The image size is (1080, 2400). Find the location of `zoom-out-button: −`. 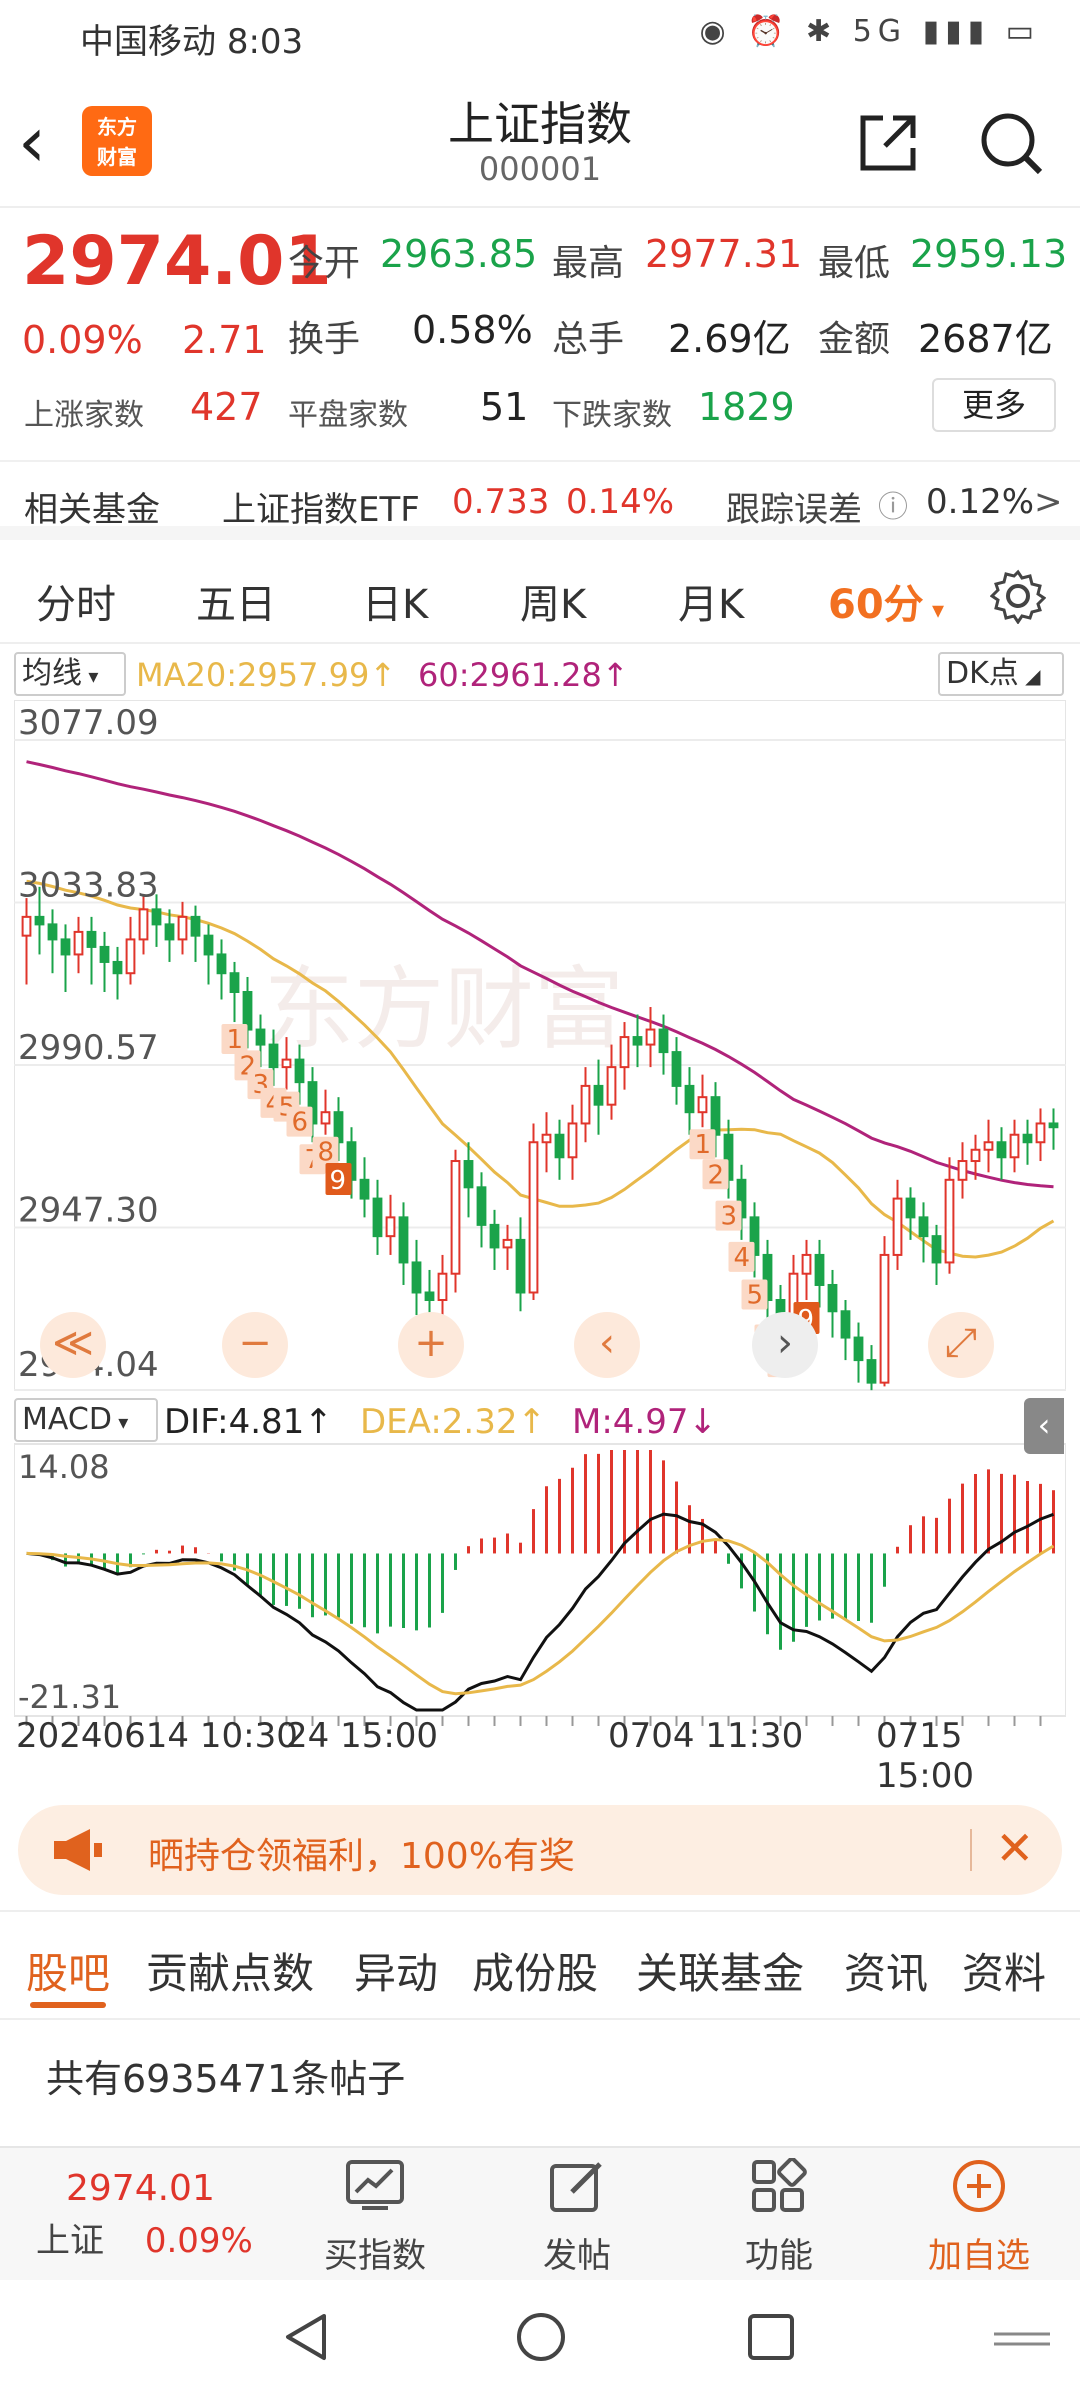

zoom-out-button: − is located at coordinates (255, 1345).